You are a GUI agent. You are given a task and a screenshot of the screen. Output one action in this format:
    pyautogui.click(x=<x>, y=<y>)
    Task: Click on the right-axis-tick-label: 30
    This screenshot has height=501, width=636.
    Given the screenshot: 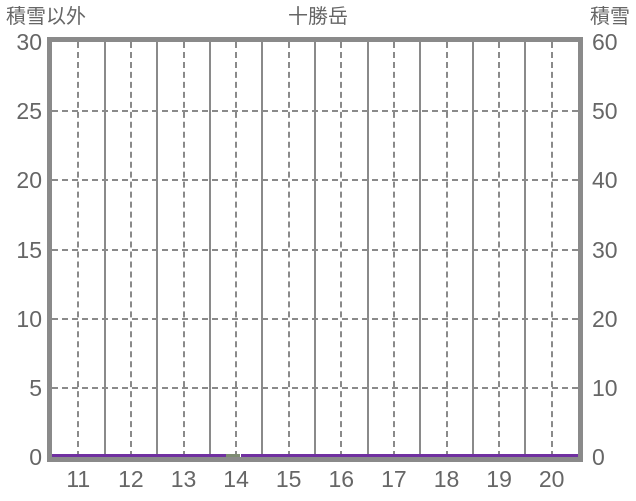 What is the action you would take?
    pyautogui.click(x=605, y=249)
    